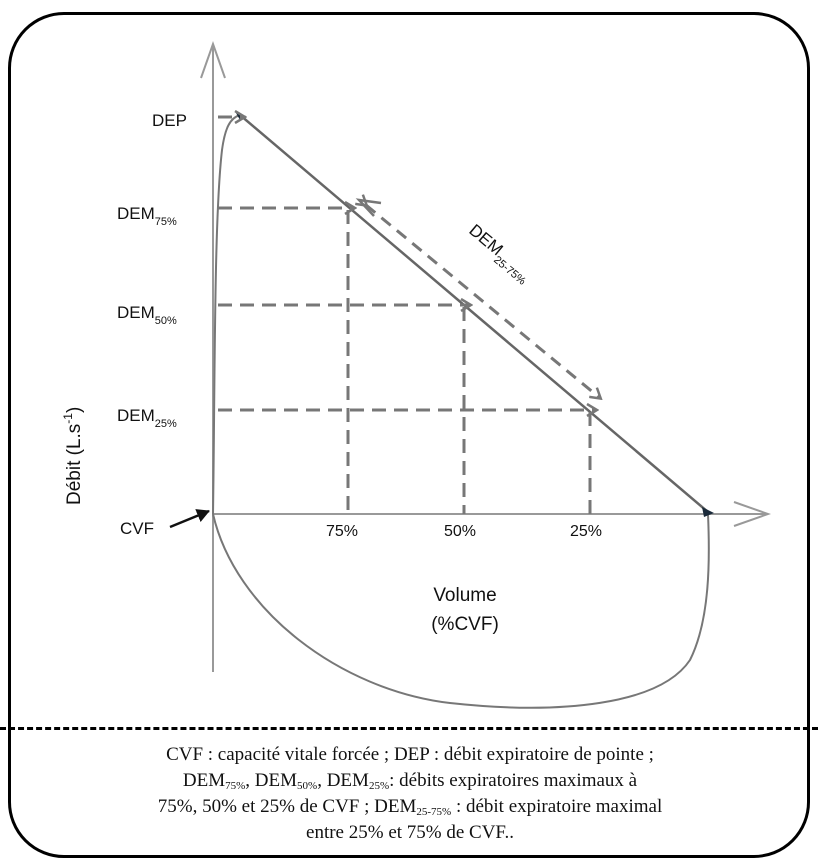 The height and width of the screenshot is (868, 818). What do you see at coordinates (73, 456) in the screenshot?
I see `y-axis-title: Débit (L.s-1)` at bounding box center [73, 456].